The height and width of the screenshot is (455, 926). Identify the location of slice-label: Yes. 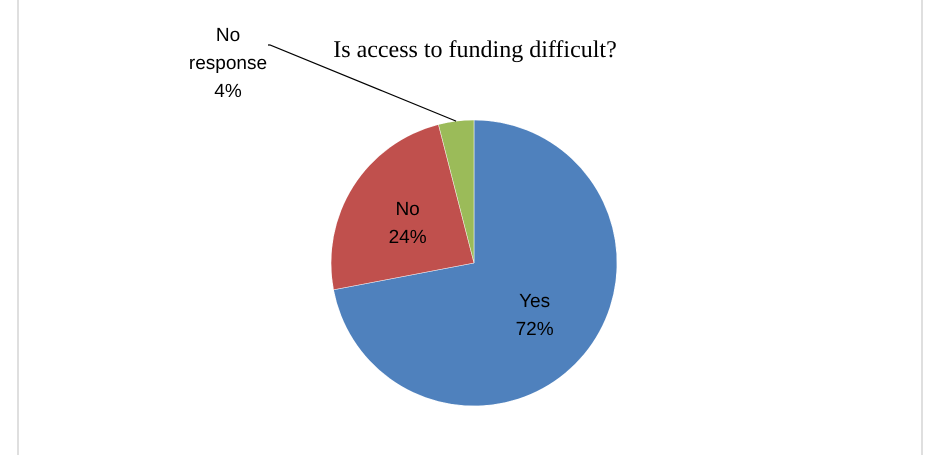
(534, 301).